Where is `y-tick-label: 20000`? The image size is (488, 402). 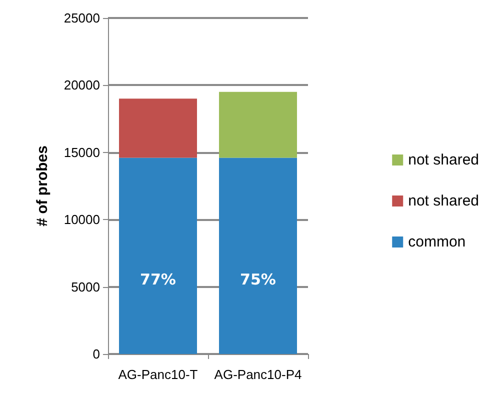 y-tick-label: 20000 is located at coordinates (82, 85).